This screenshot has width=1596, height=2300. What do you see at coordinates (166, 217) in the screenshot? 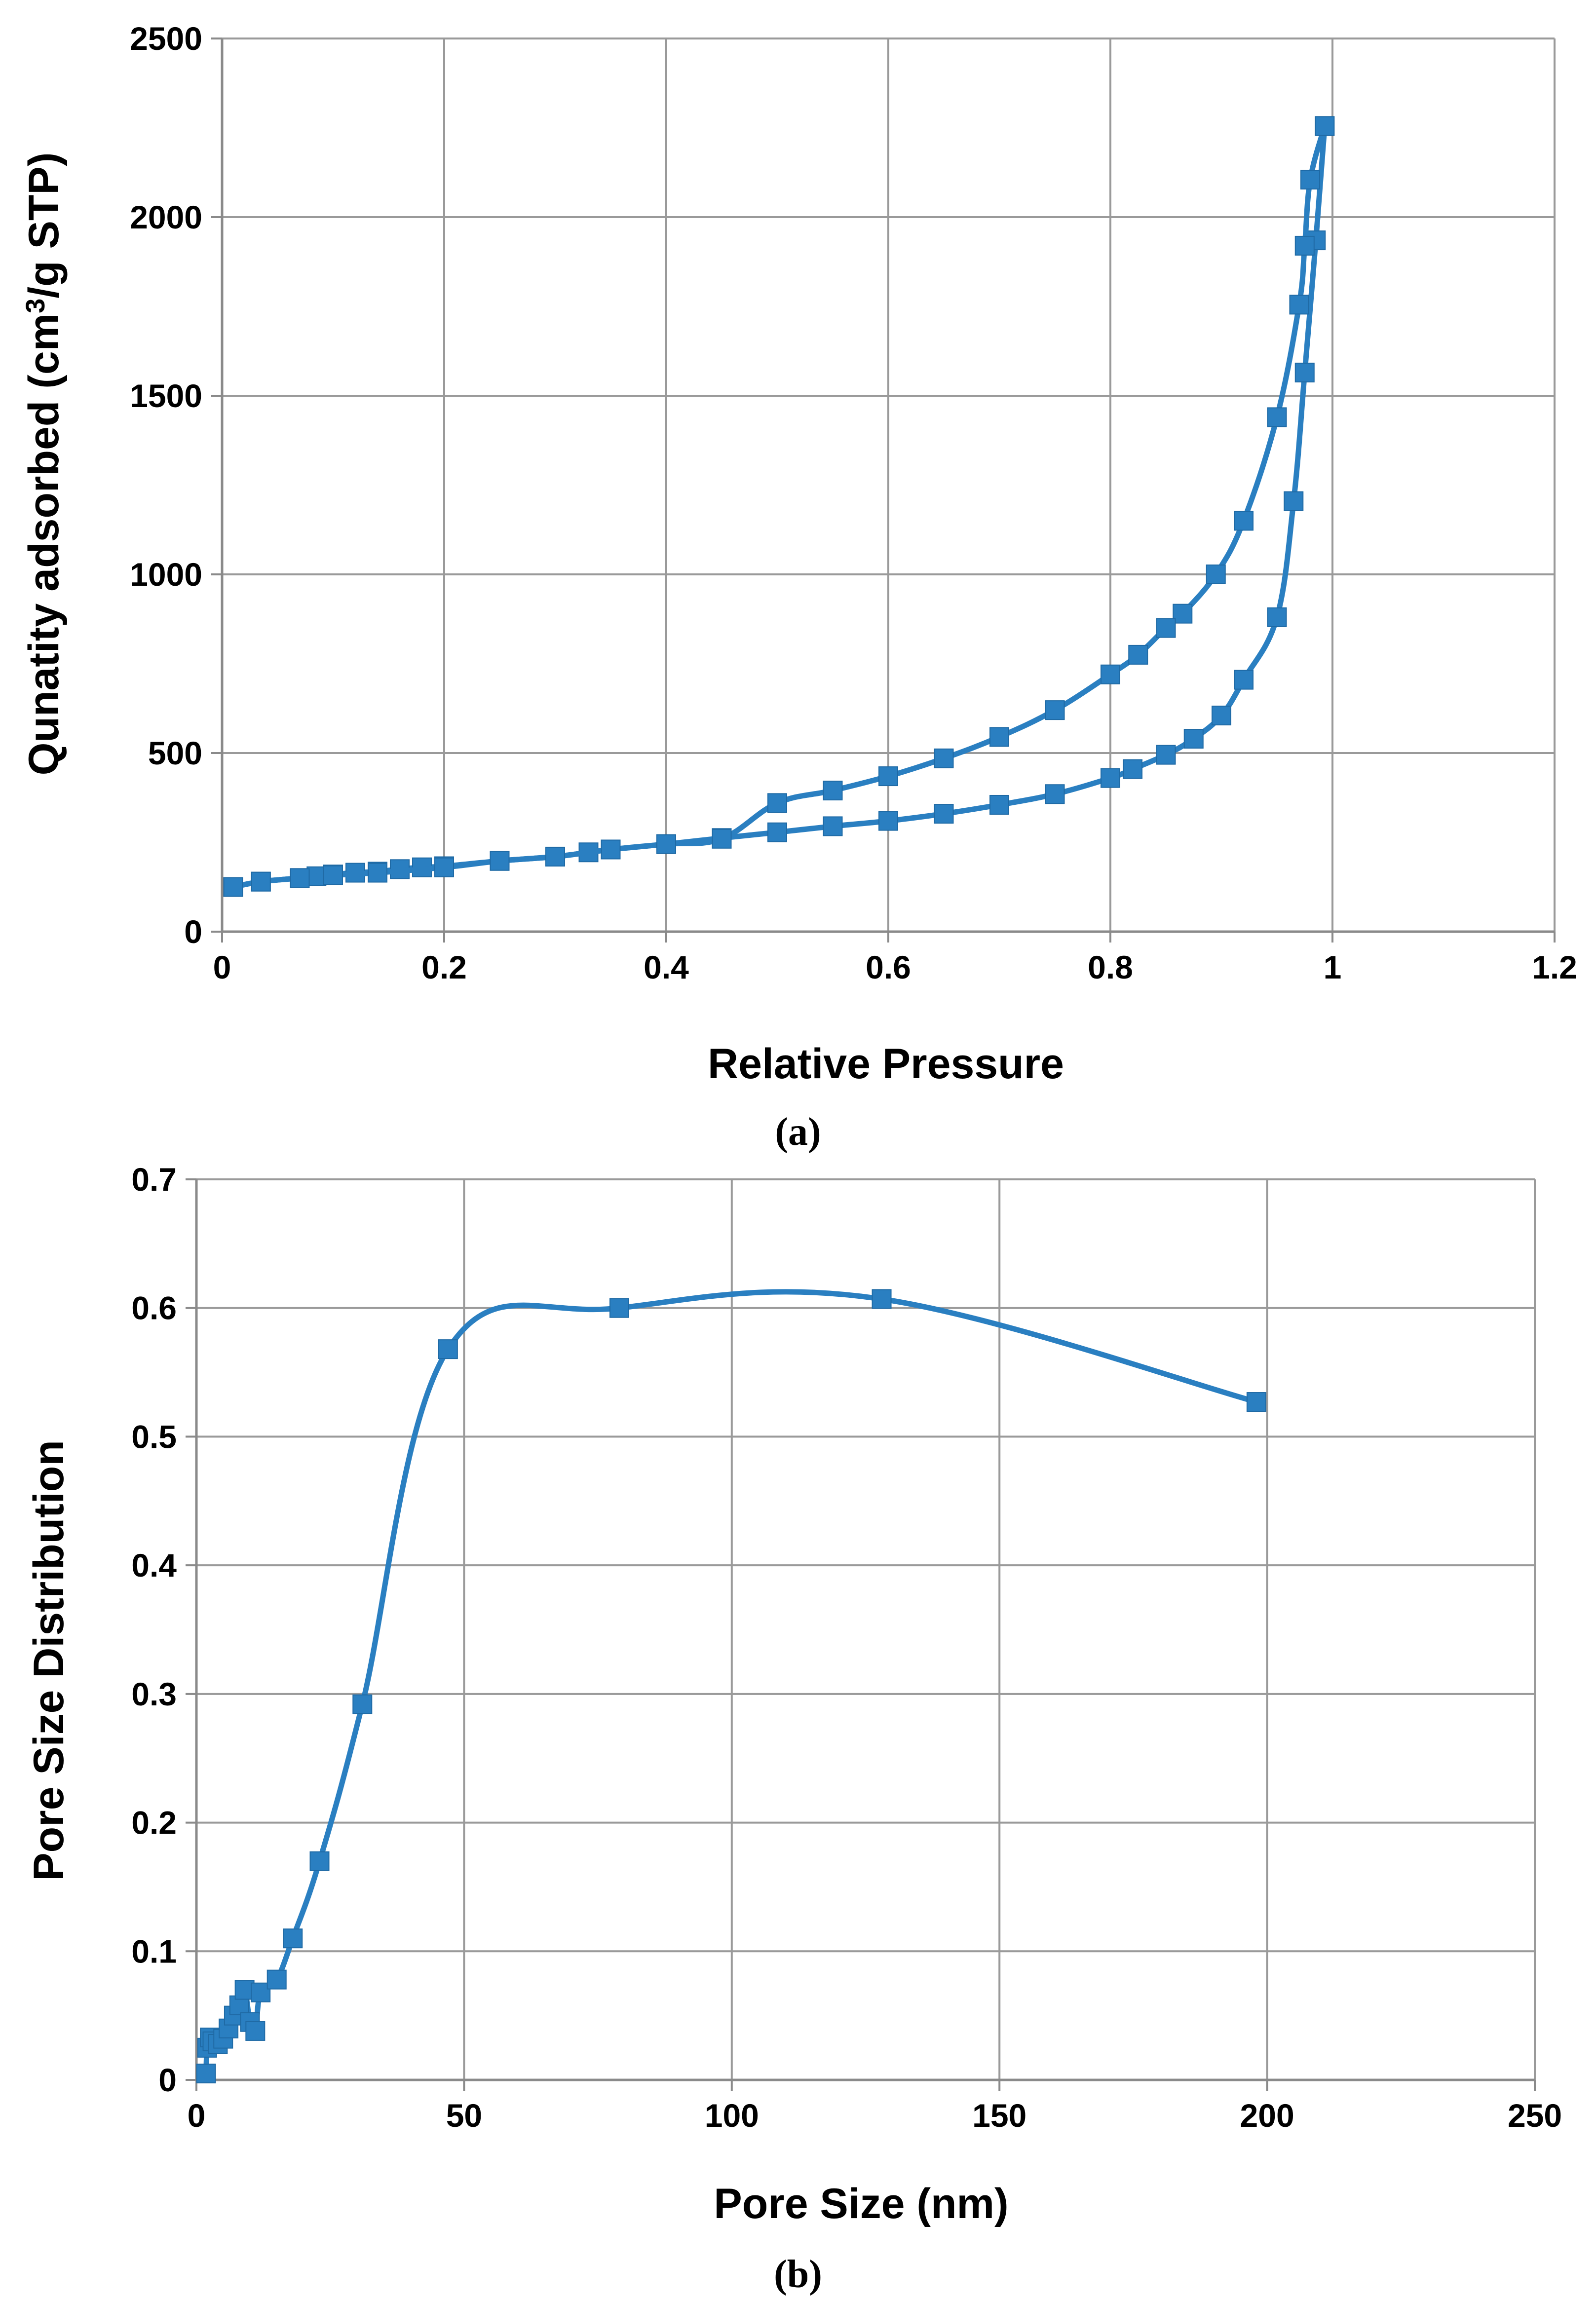
I see `y-tick-label: 2000` at bounding box center [166, 217].